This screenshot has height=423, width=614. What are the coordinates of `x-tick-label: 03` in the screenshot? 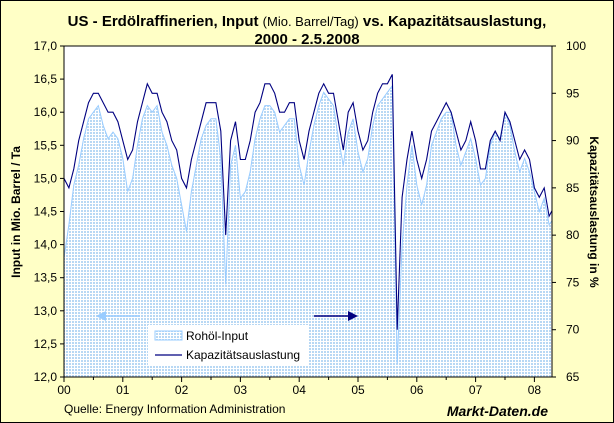 It's located at (241, 390).